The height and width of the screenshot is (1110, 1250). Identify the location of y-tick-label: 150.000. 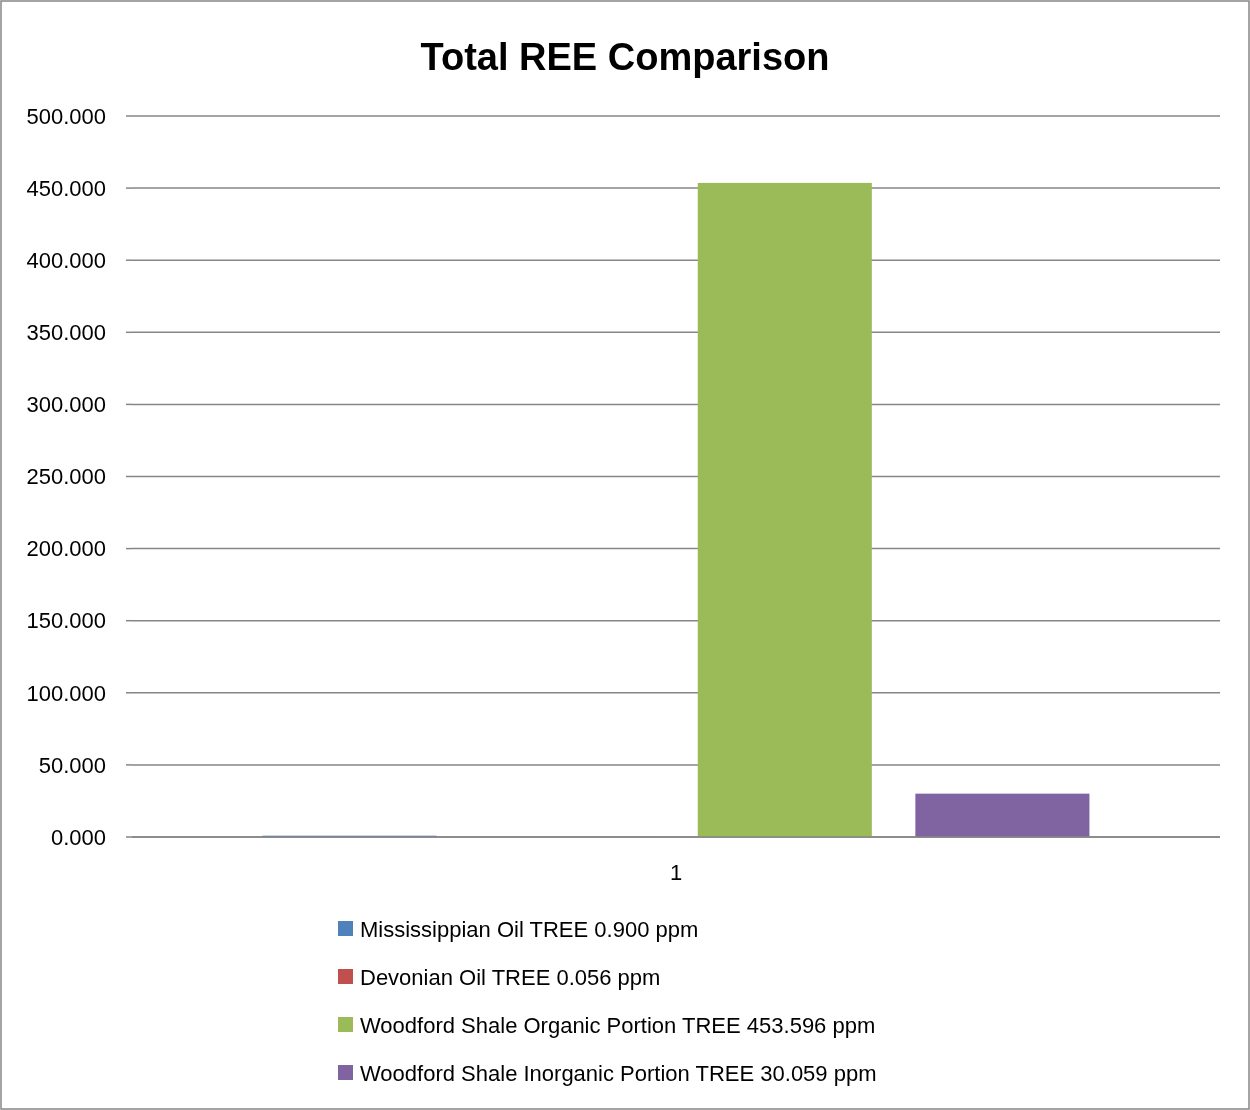
(66, 621).